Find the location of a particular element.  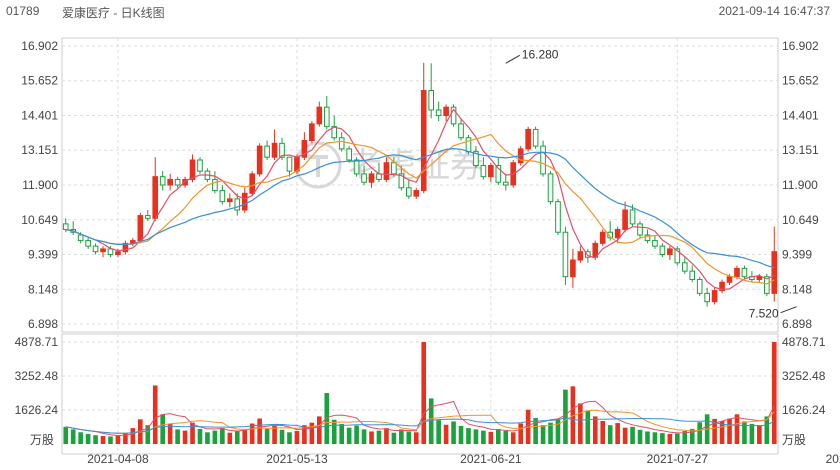

chart-title: 爱康医疗 - 日K线图 is located at coordinates (113, 13).